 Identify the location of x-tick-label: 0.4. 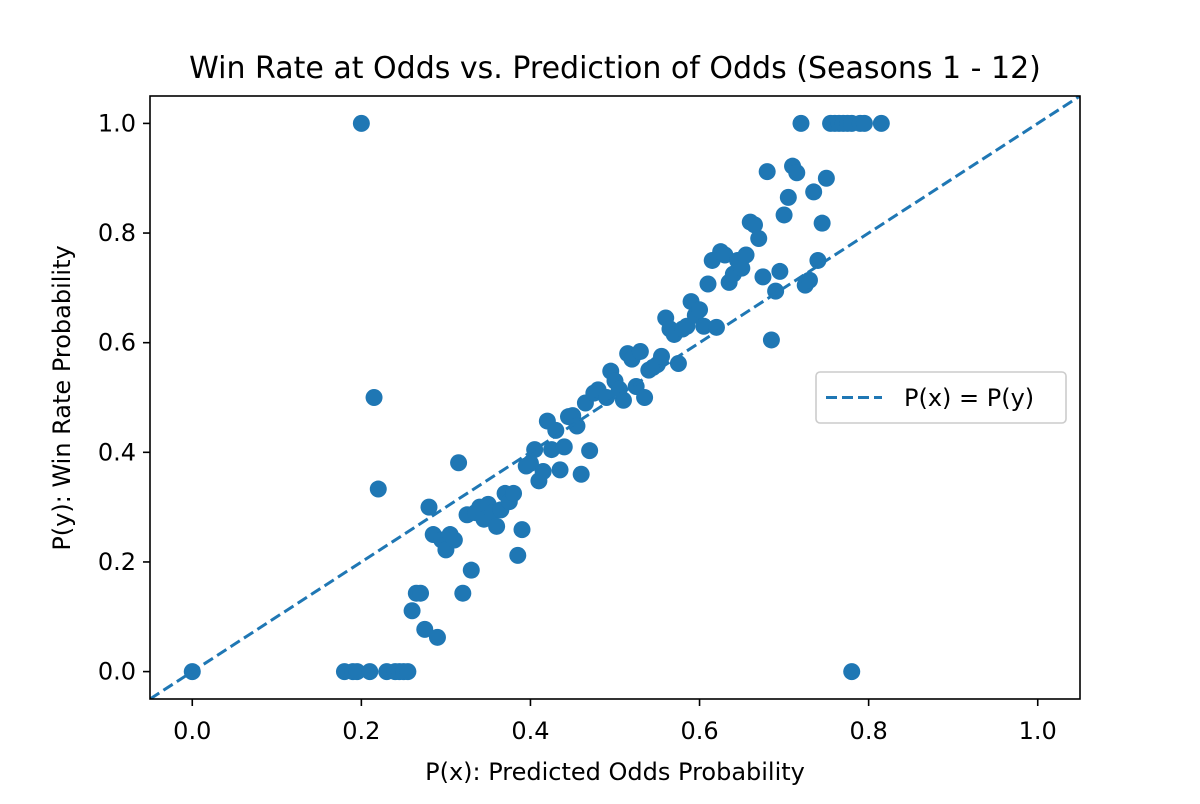
(530, 731).